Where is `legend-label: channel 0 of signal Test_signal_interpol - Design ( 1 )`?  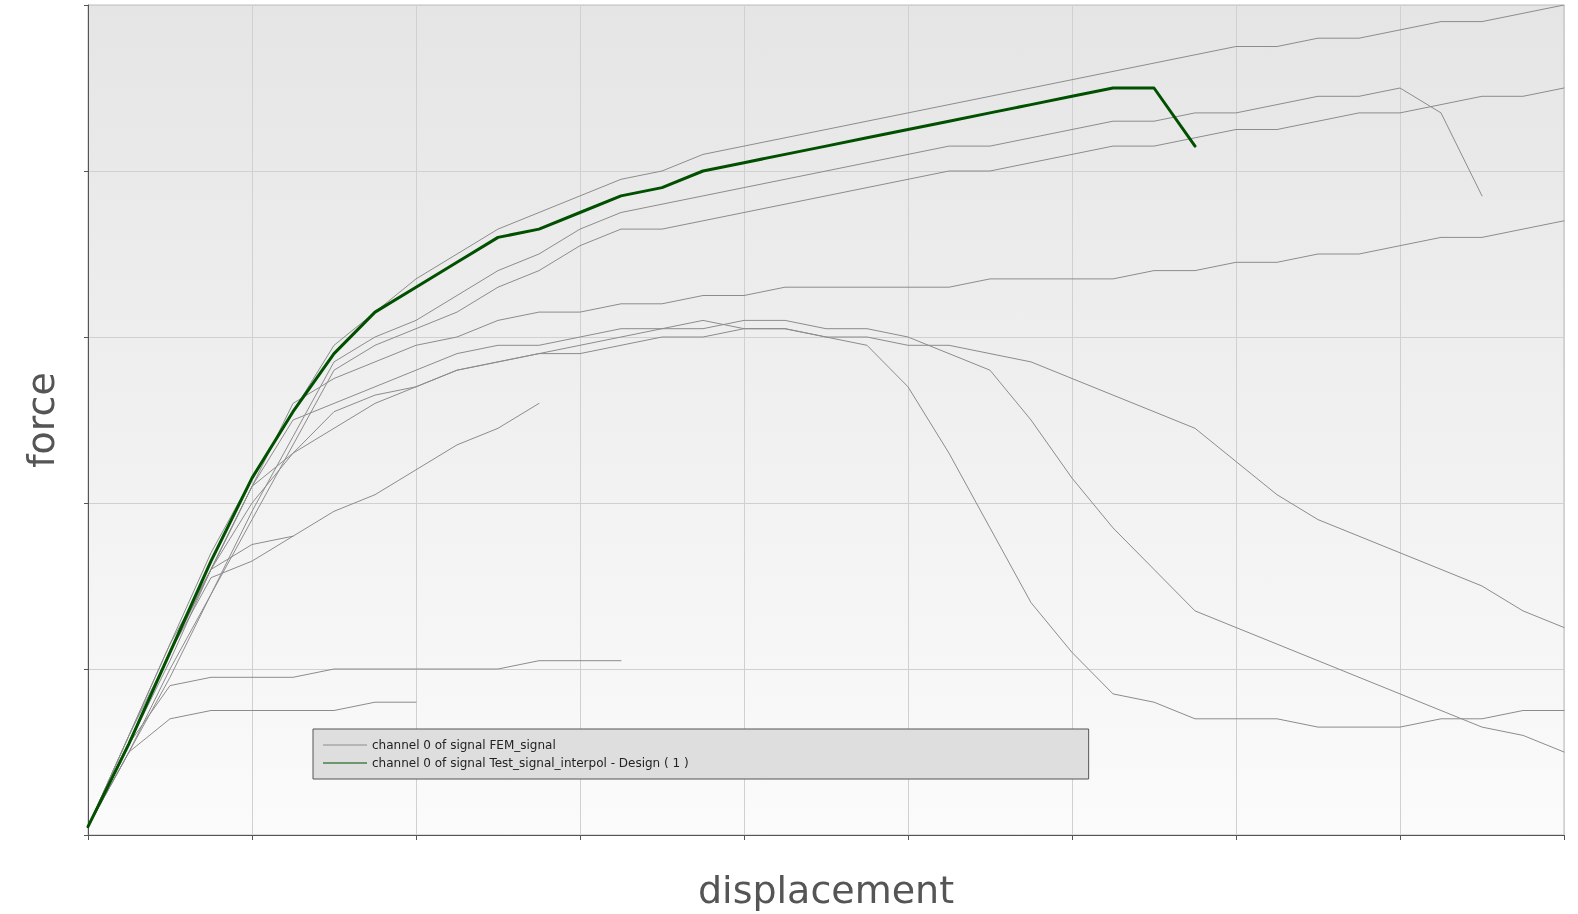 legend-label: channel 0 of signal Test_signal_interpol - Design ( 1 ) is located at coordinates (530, 763).